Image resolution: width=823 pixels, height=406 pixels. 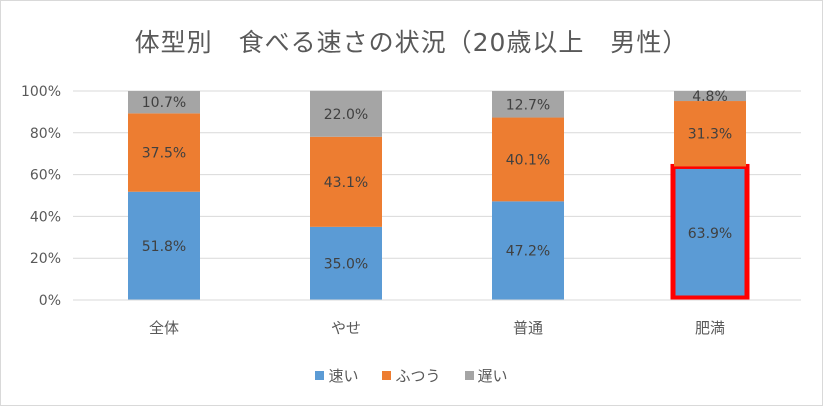 I want to click on y-tick-label: 40%, so click(x=45, y=217).